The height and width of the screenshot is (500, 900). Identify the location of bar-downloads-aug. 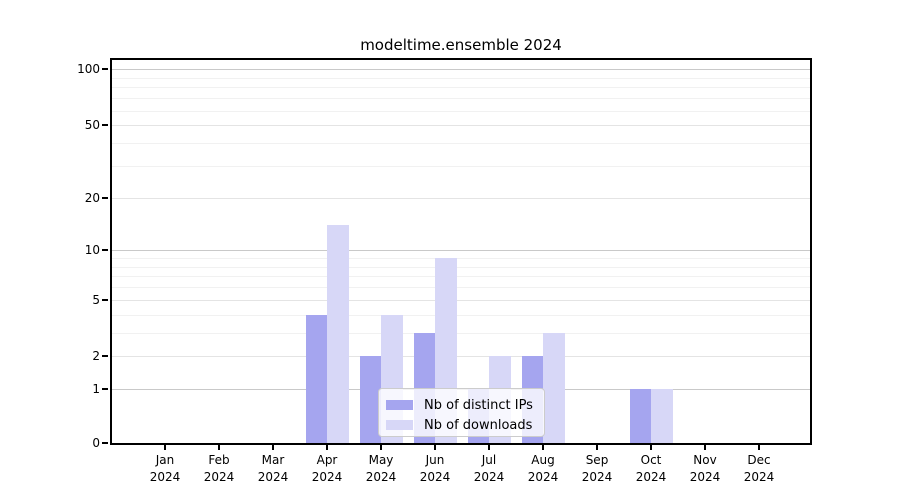
(554, 387).